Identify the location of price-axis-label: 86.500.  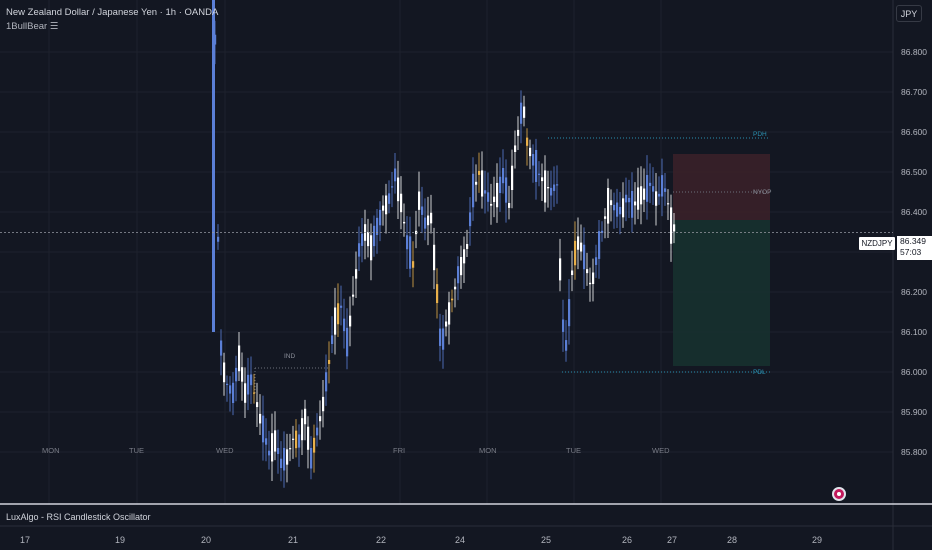
(914, 172).